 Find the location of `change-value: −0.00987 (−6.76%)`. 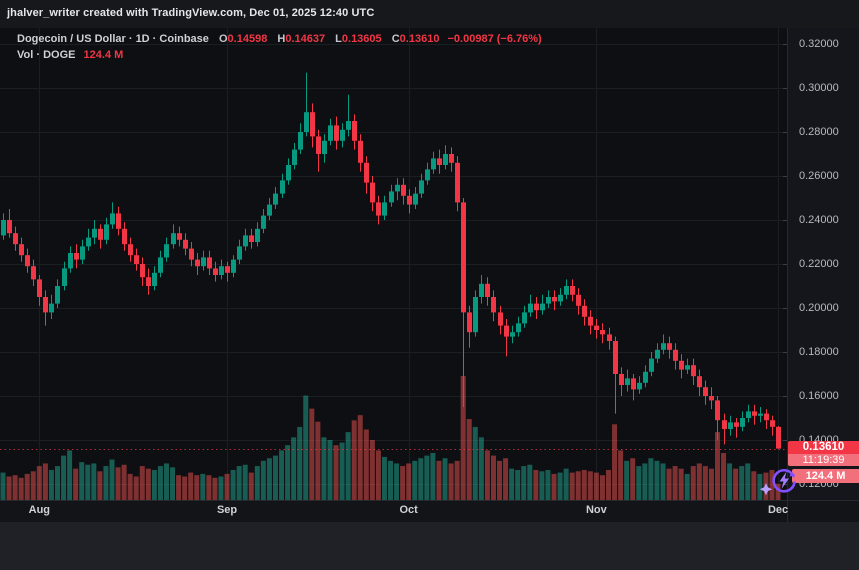

change-value: −0.00987 (−6.76%) is located at coordinates (494, 39).